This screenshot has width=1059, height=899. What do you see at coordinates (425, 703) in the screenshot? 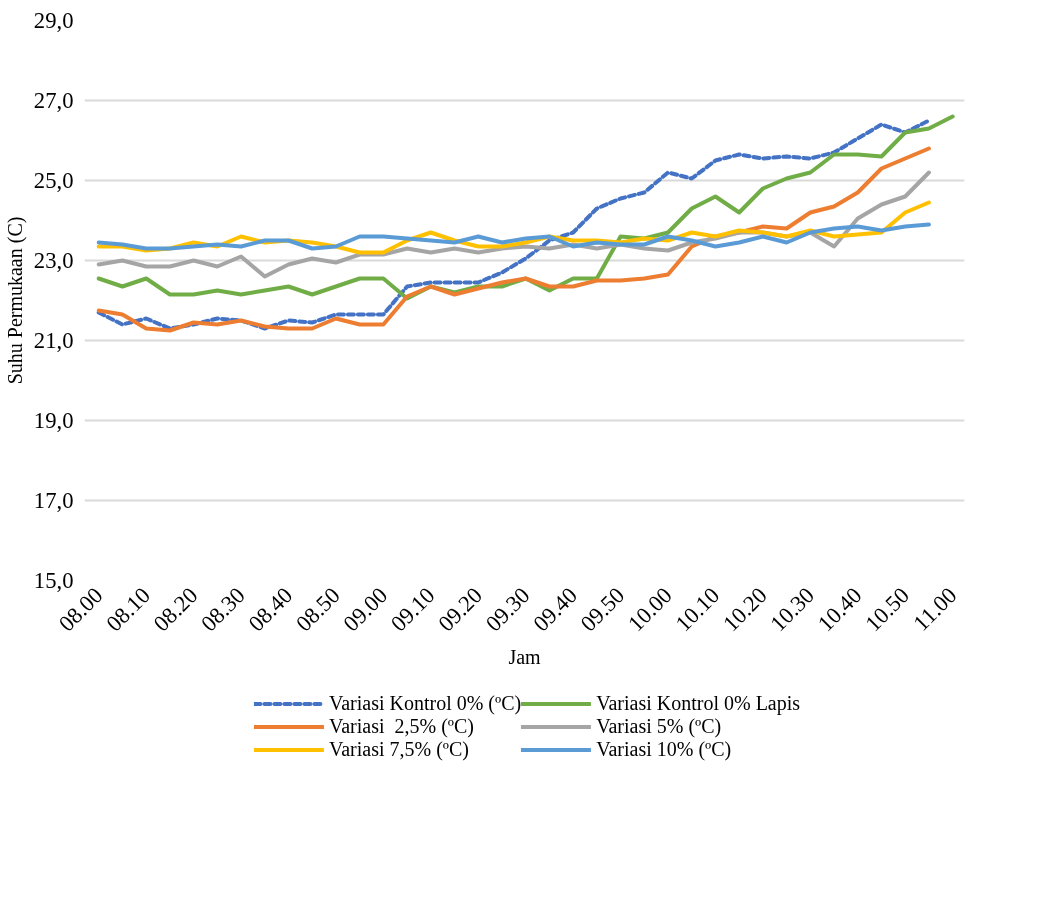
I see `legend-label: Variasi Kontrol 0% (ºC)` at bounding box center [425, 703].